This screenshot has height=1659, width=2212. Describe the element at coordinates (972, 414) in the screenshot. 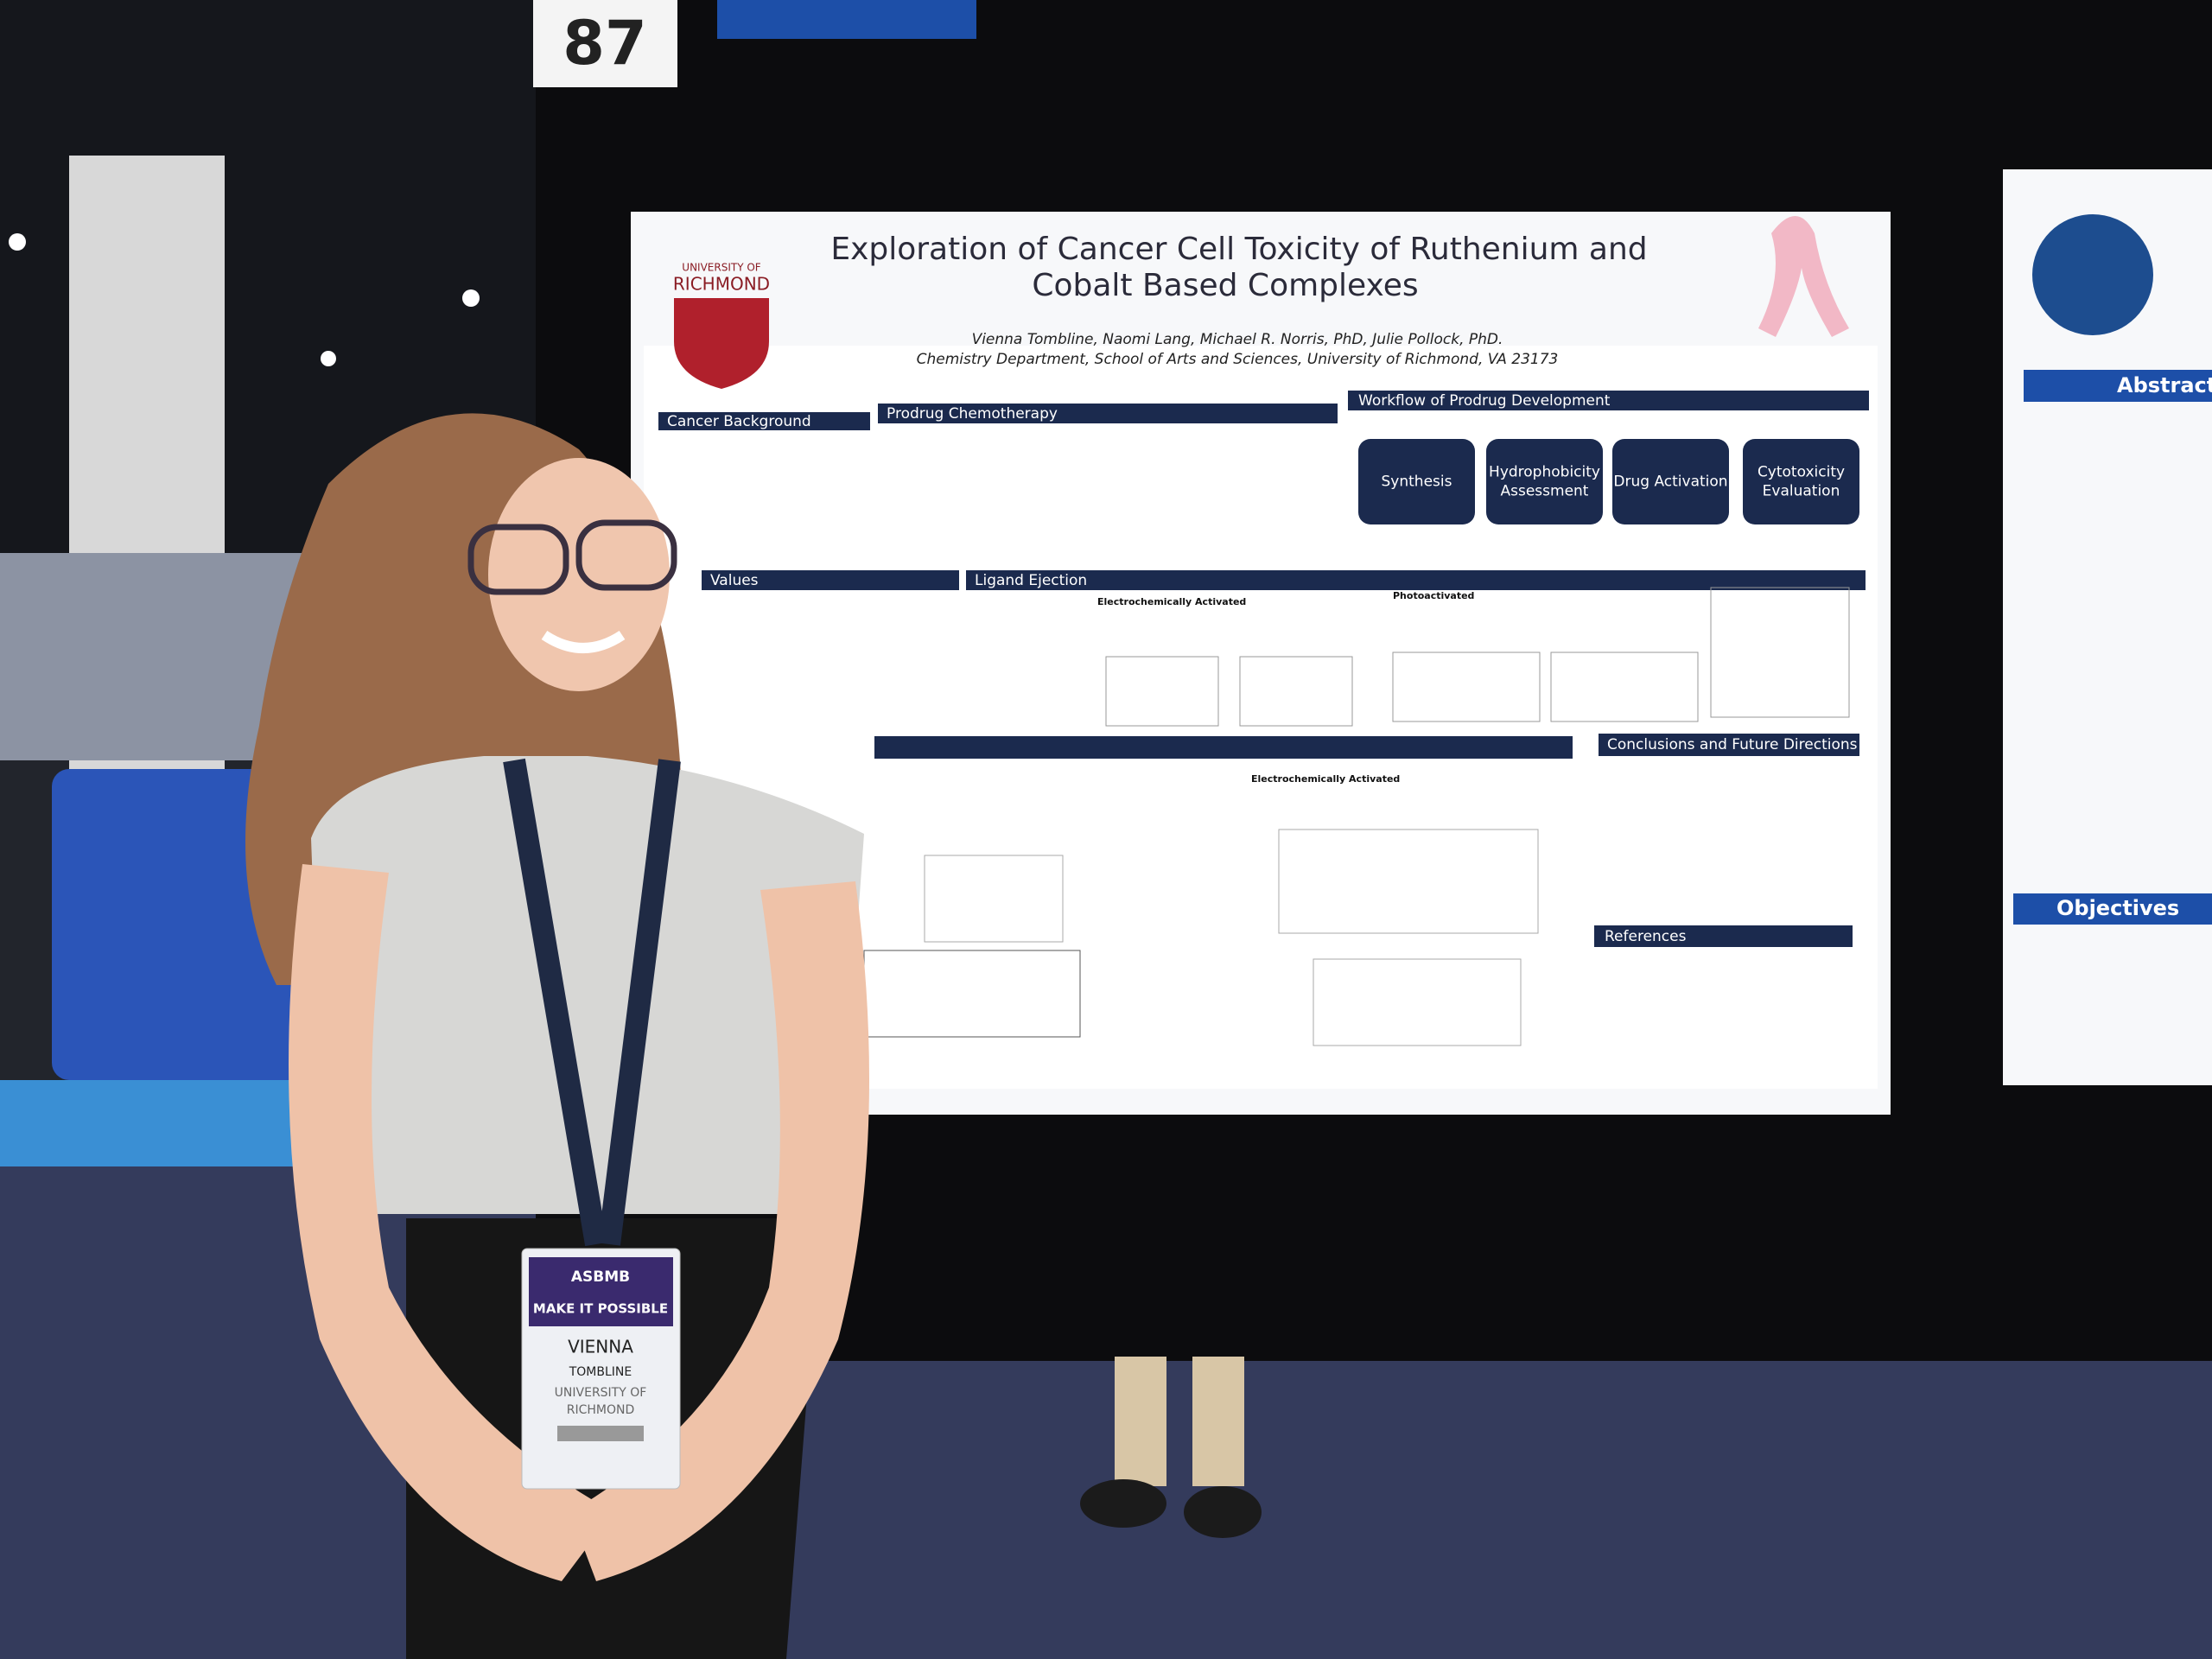

I see `section-heading: Prodrug Chemotherapy` at that location.